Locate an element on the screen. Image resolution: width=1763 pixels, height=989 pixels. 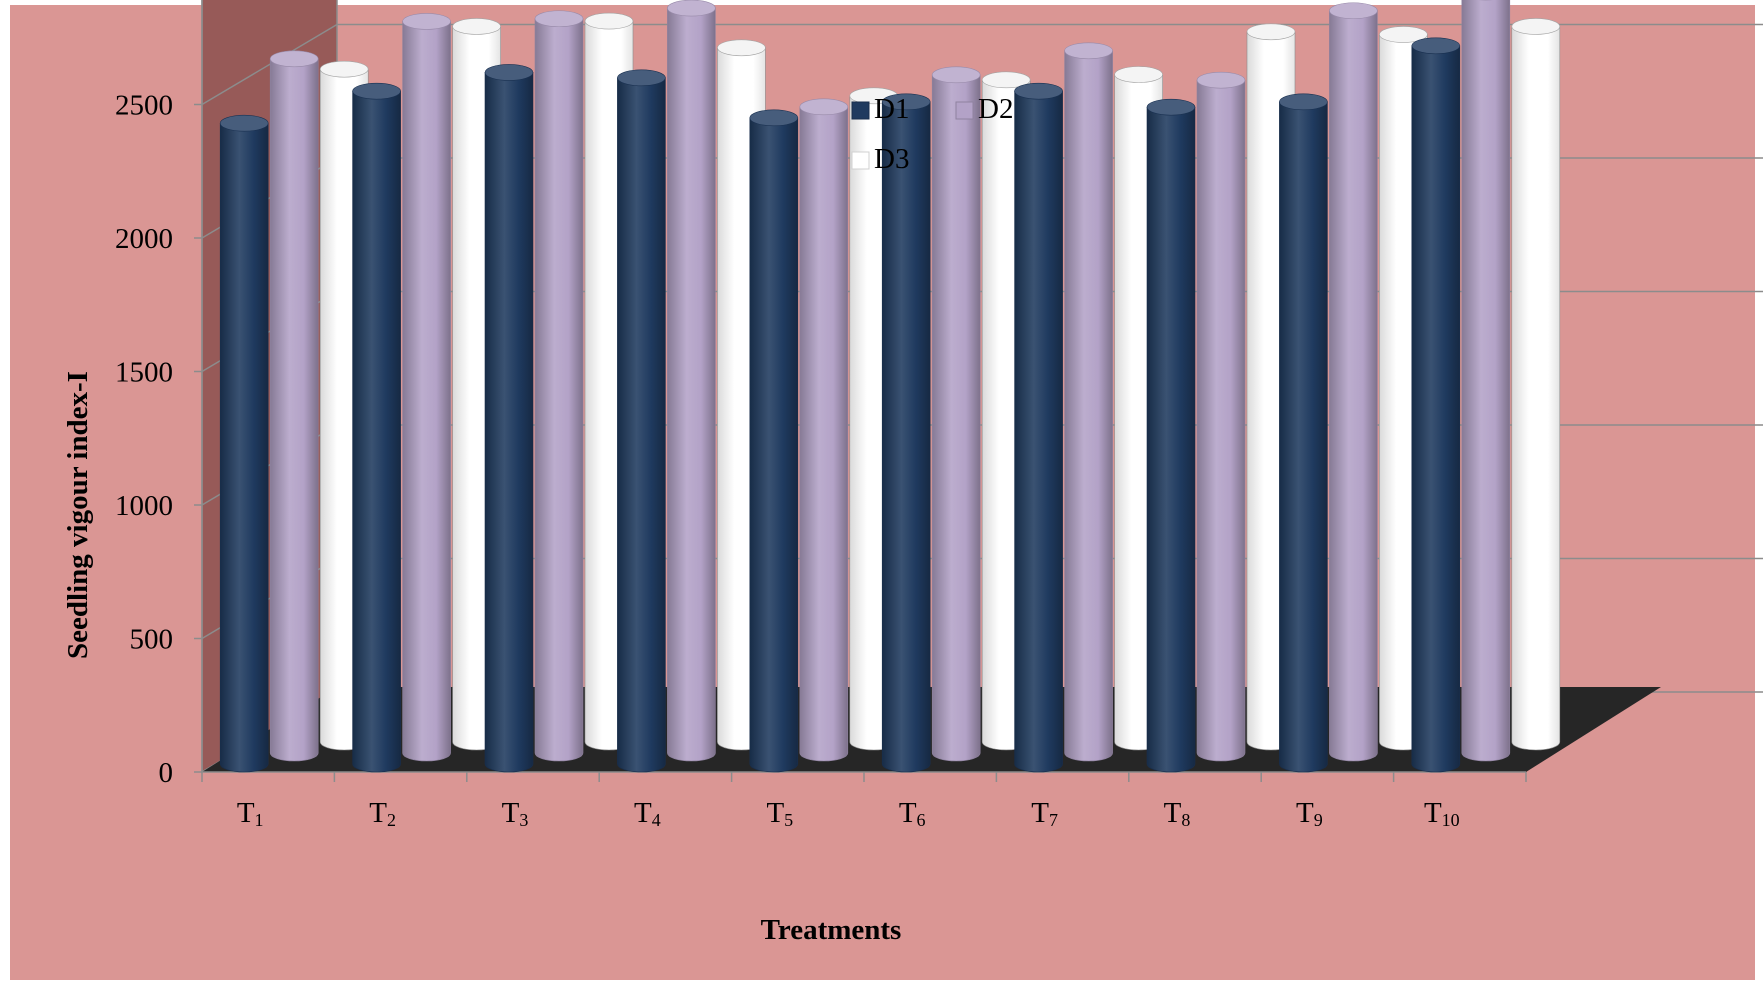
y-tick-label: 1000 is located at coordinates (144, 506).